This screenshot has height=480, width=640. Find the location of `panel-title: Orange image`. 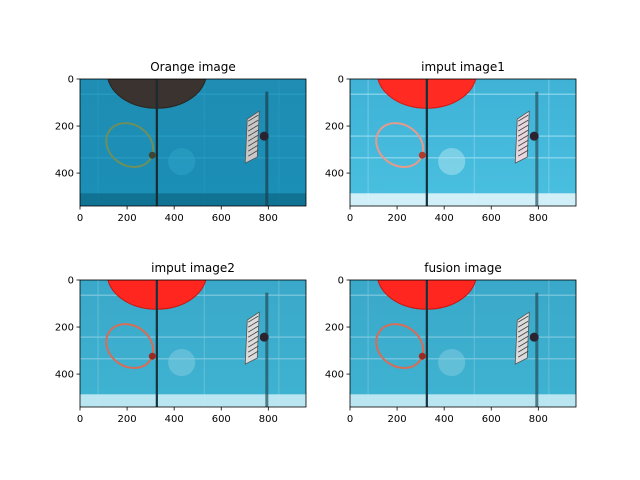

panel-title: Orange image is located at coordinates (193, 67).